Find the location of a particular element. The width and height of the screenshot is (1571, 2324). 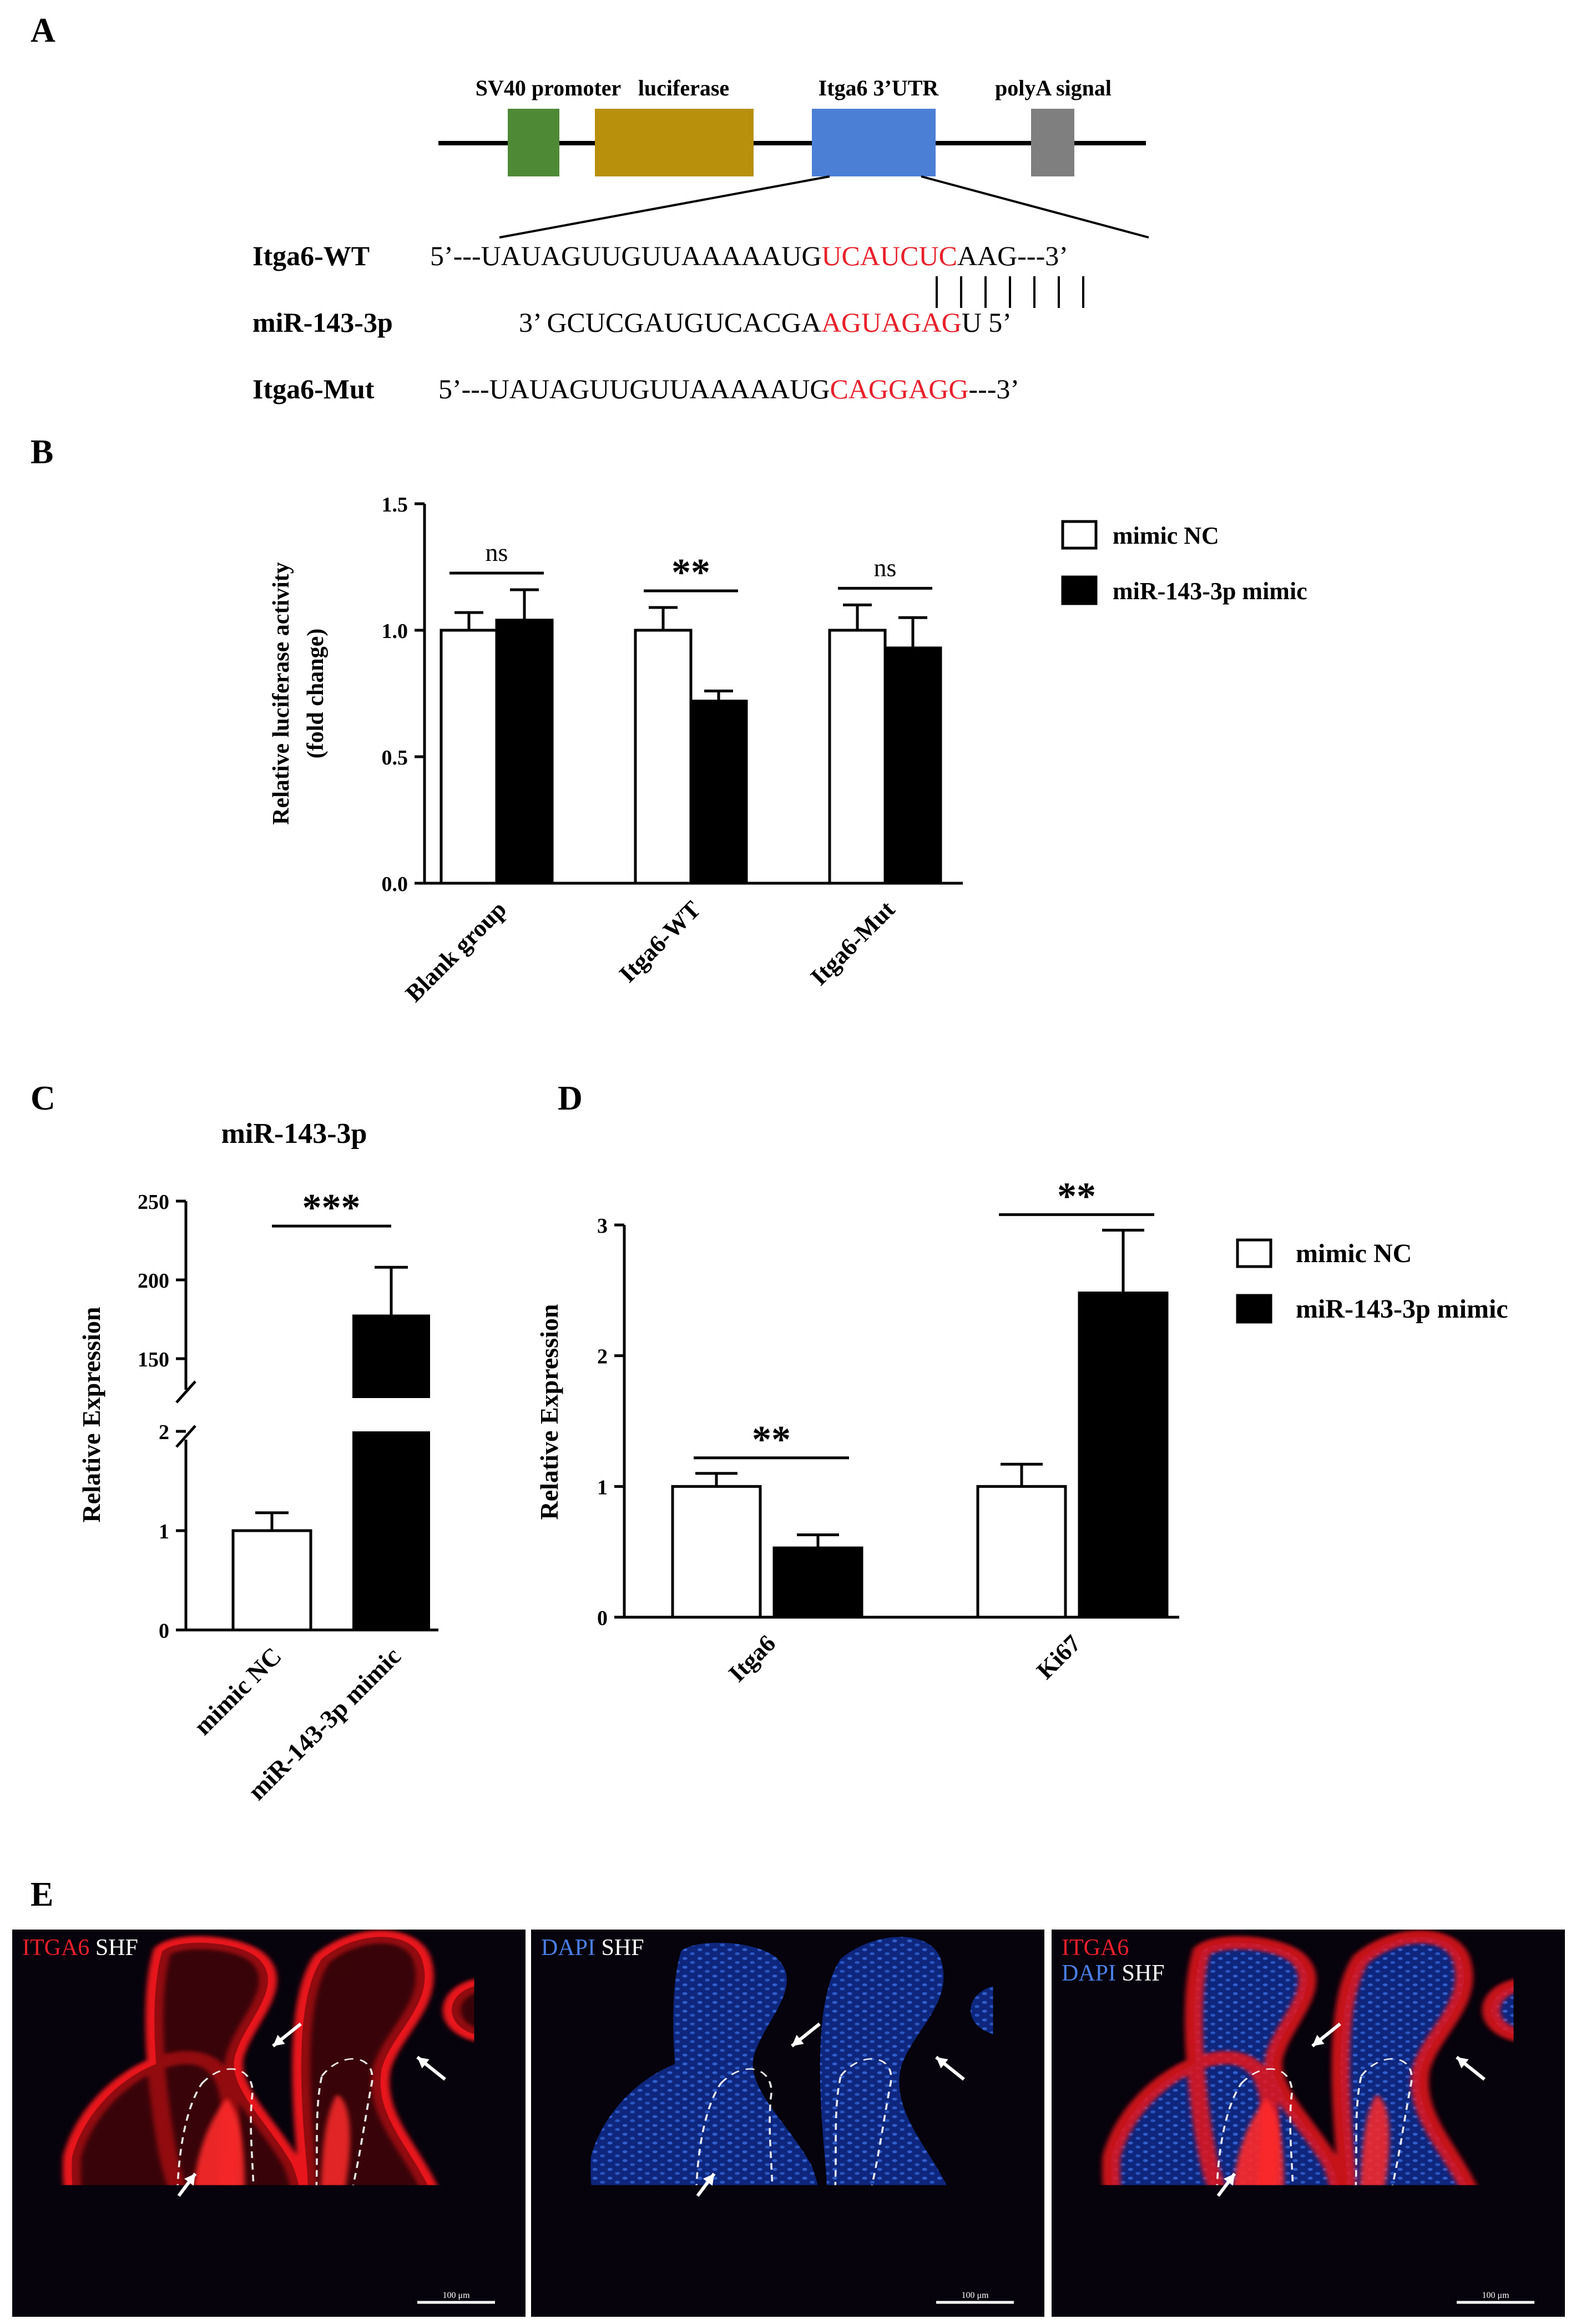

wt-sequence: 5’---UAUAGUUGUUAAAAAUGUCAUCUCAAG---3’ is located at coordinates (749, 255).